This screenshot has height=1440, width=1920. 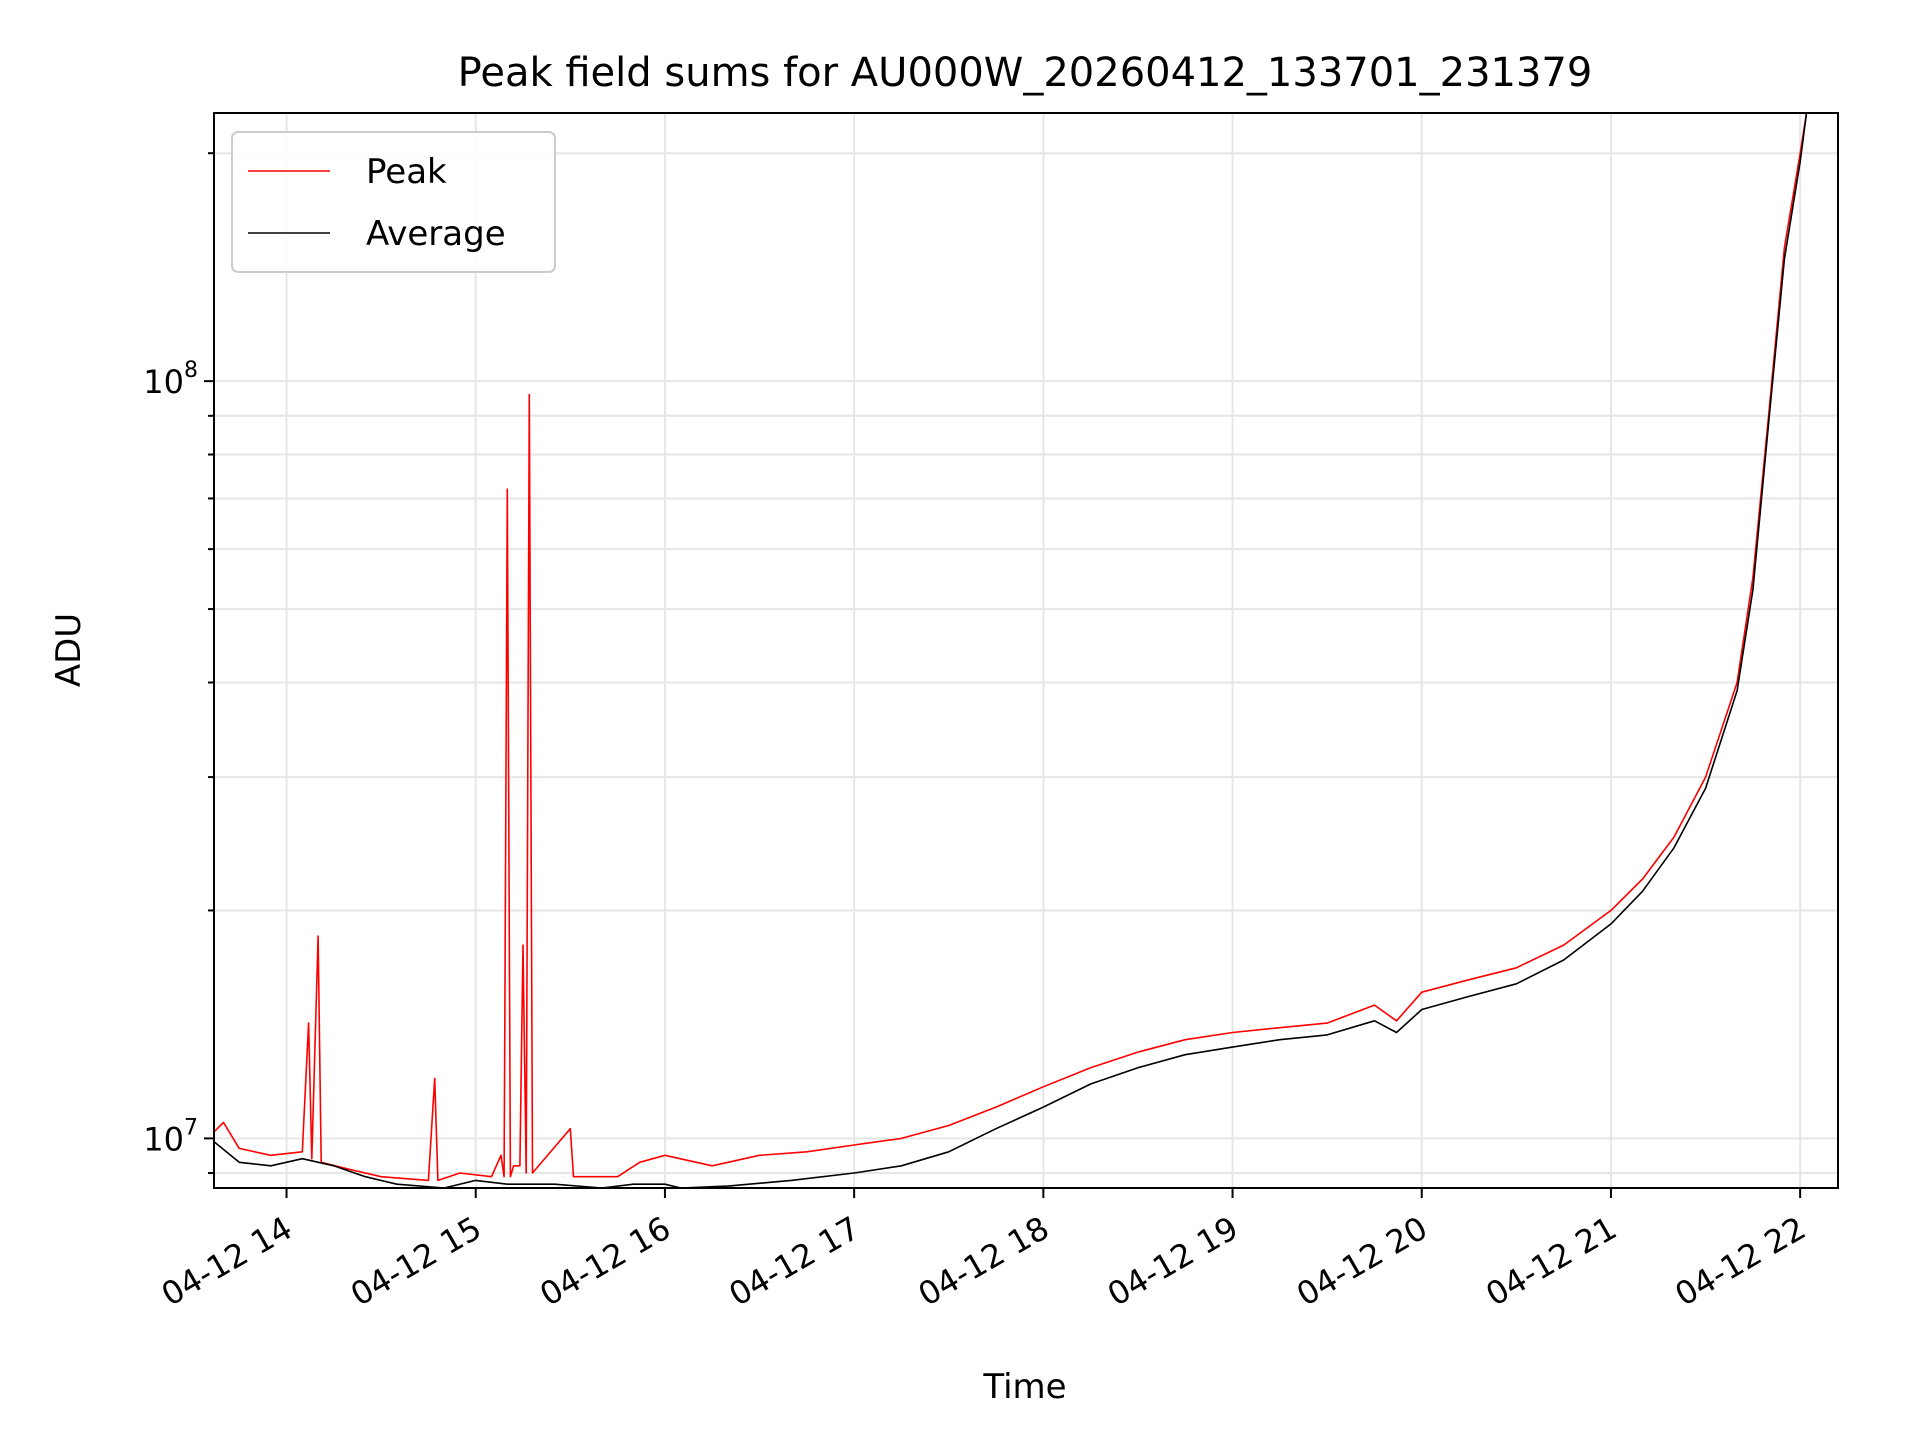 I want to click on y-tick-label: 10⁷, so click(x=170, y=1136).